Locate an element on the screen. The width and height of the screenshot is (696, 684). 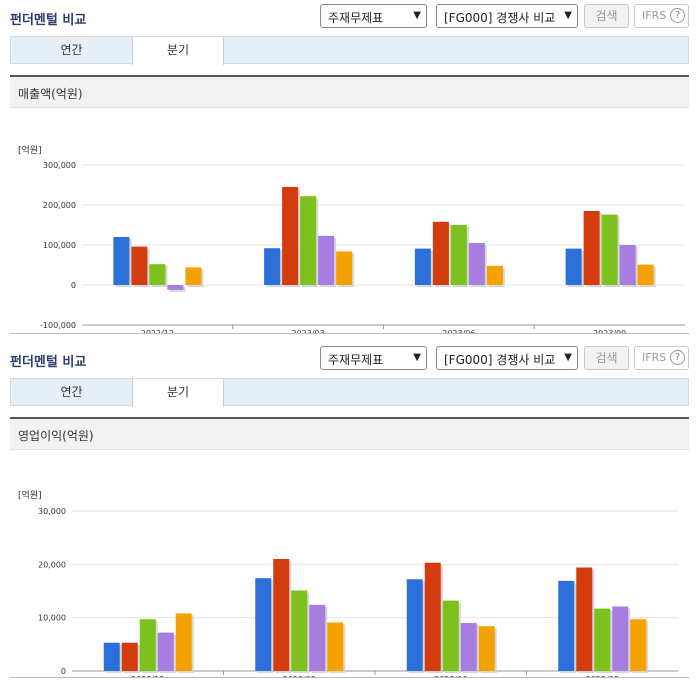
y-tick-label: 30,000 is located at coordinates (52, 511).